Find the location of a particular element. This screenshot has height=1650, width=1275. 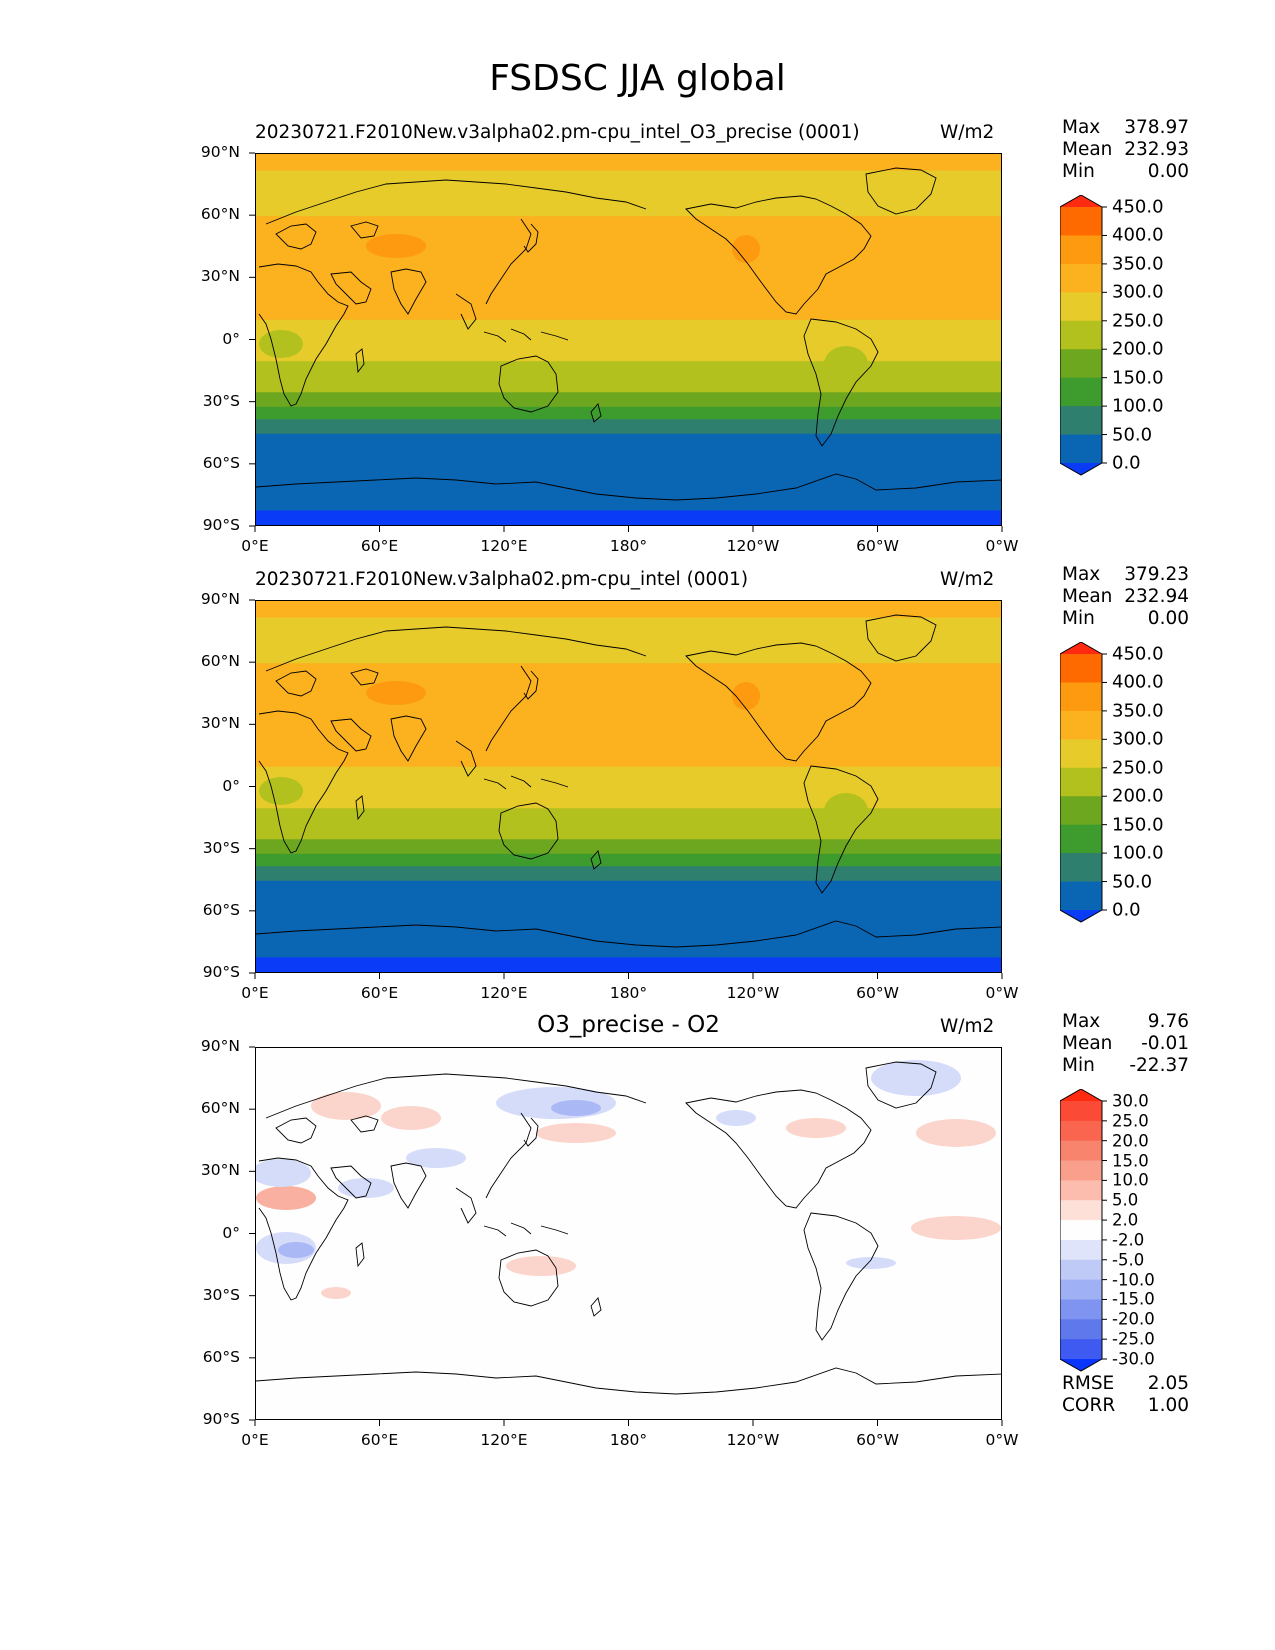

map-plot-area is located at coordinates (628, 1233).